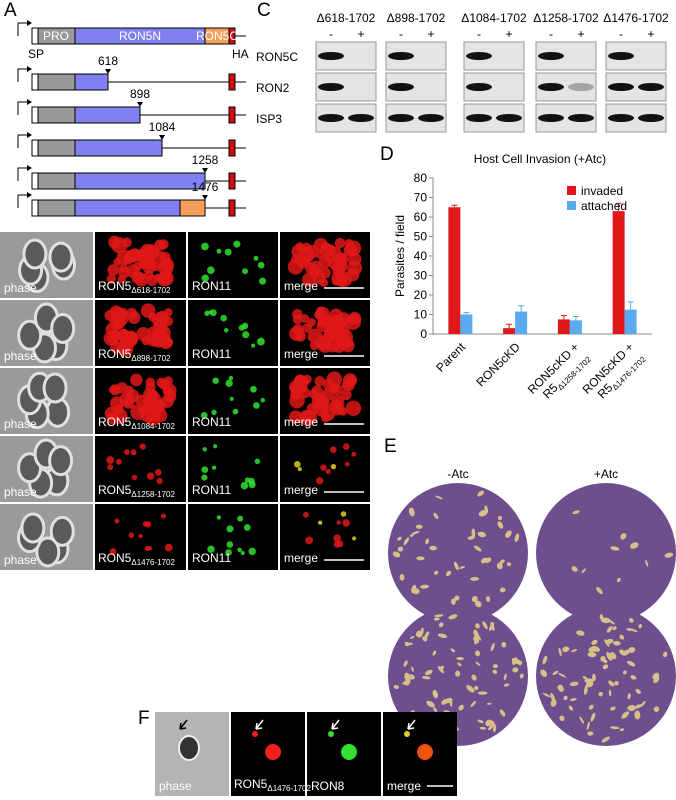 The image size is (676, 800). I want to click on legend-swatch, so click(571, 190).